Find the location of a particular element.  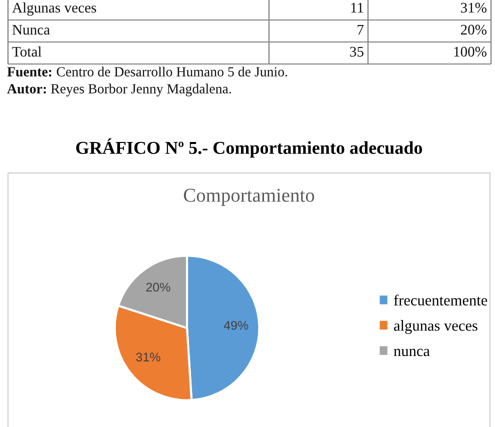

source-note: Fuente: Centro de Desarrollo Humano 5 de Junio. is located at coordinates (147, 71).